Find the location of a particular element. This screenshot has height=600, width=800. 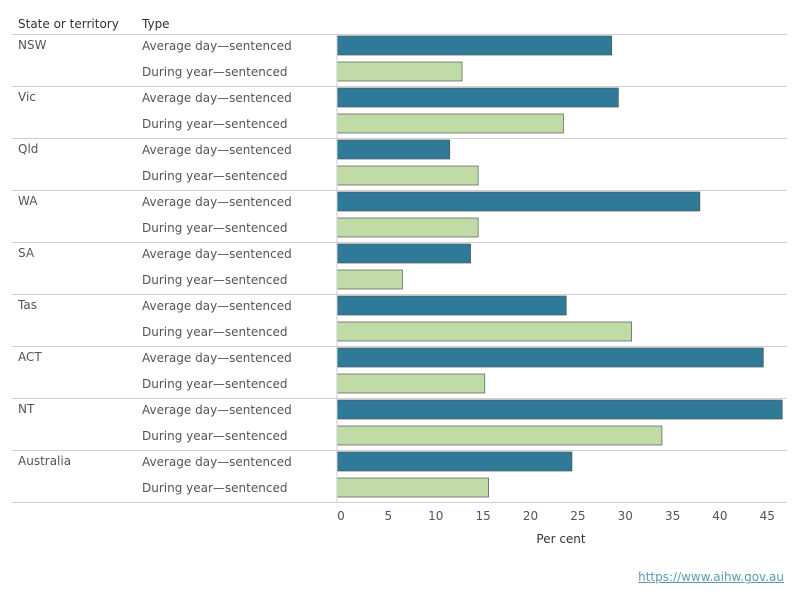

state-label: NSW is located at coordinates (32, 45).